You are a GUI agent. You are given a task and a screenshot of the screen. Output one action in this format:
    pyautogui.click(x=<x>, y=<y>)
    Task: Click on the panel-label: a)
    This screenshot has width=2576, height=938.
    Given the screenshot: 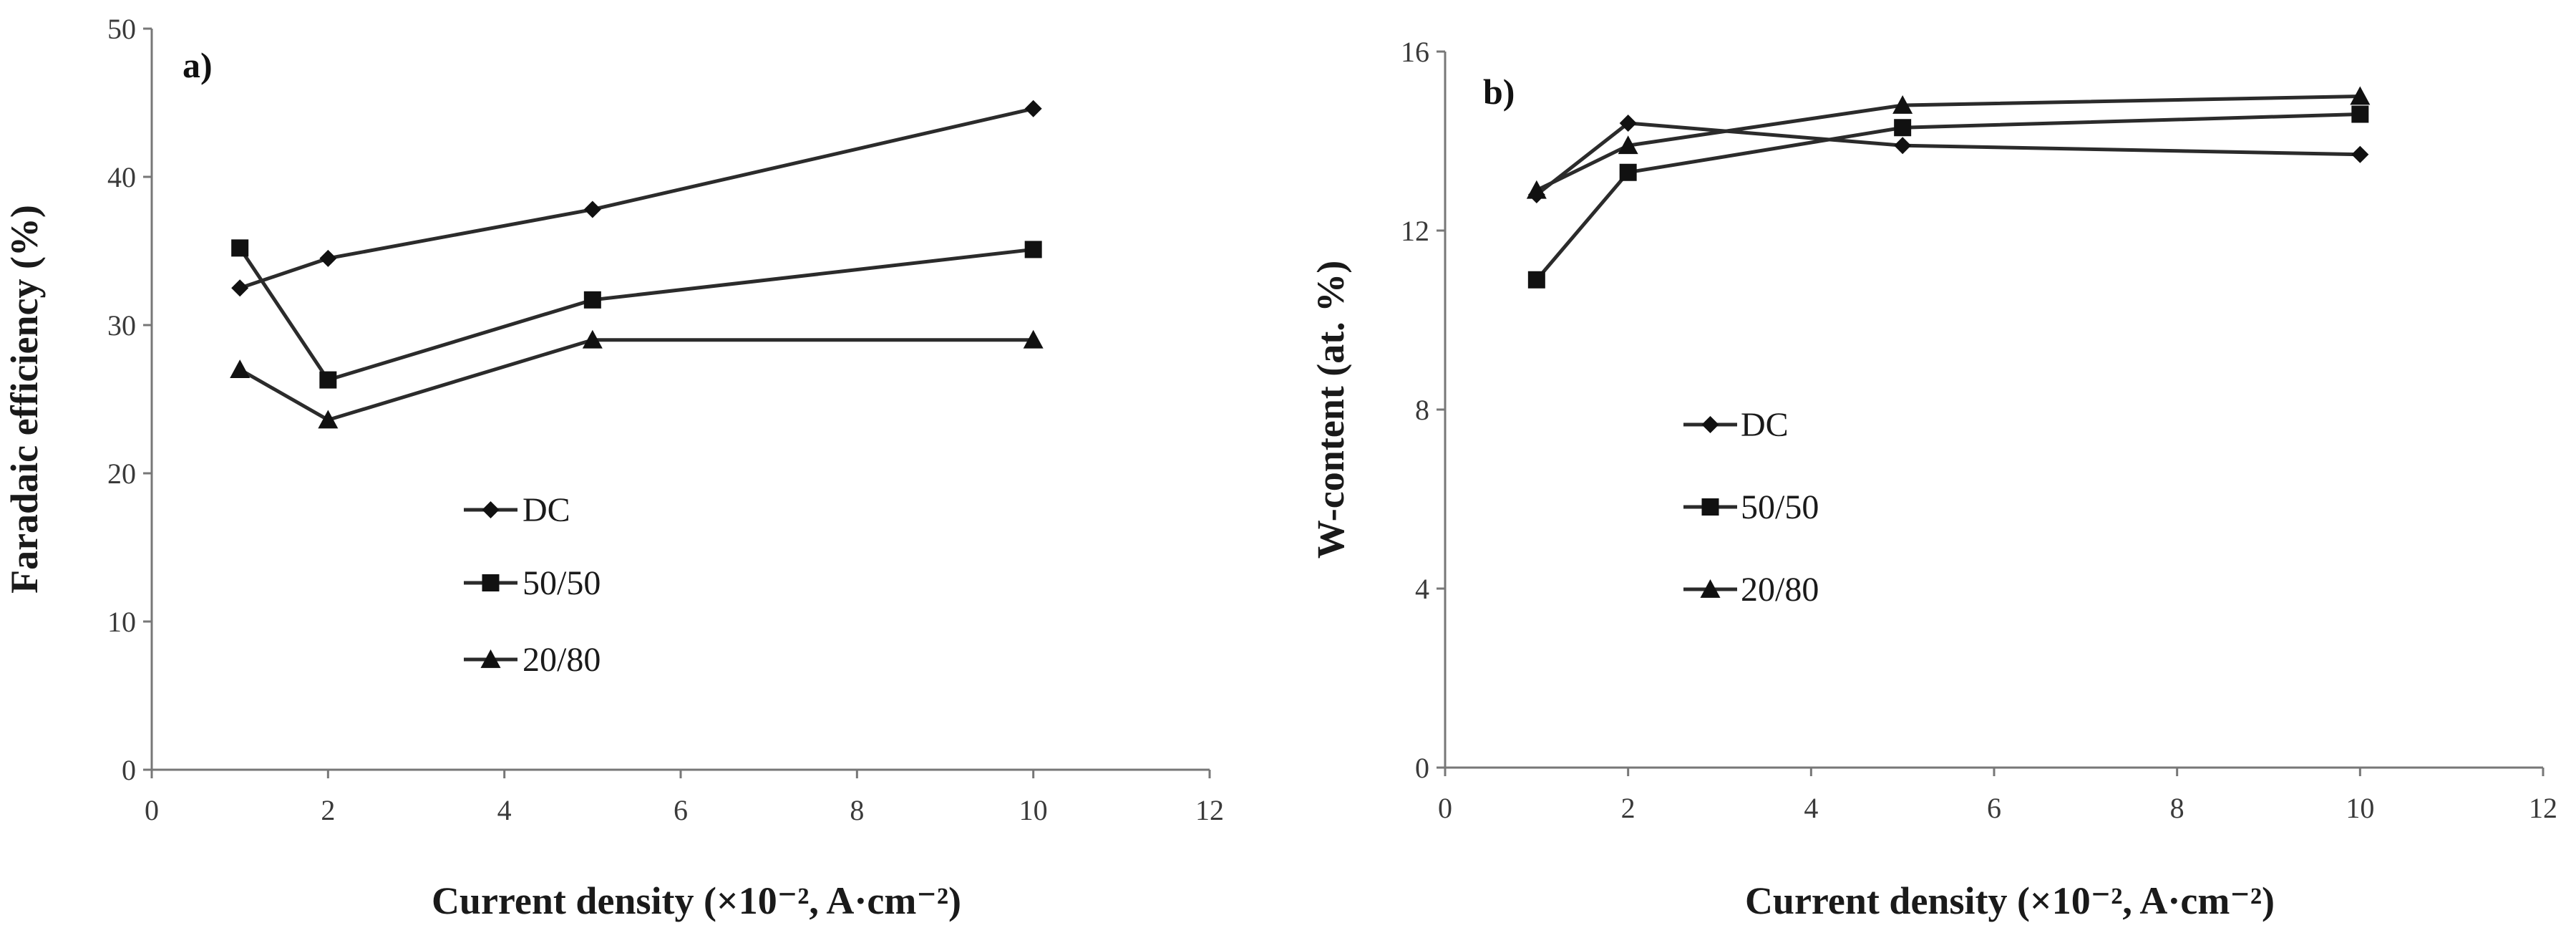 What is the action you would take?
    pyautogui.click(x=198, y=65)
    